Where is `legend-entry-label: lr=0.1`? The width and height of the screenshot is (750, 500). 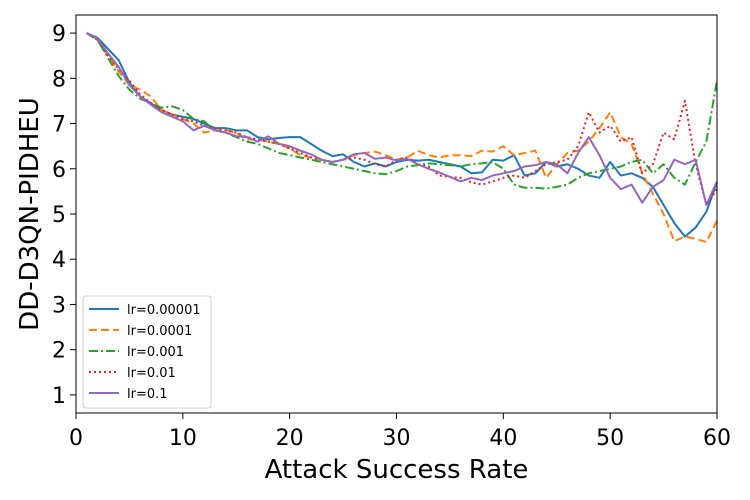
legend-entry-label: lr=0.1 is located at coordinates (147, 394).